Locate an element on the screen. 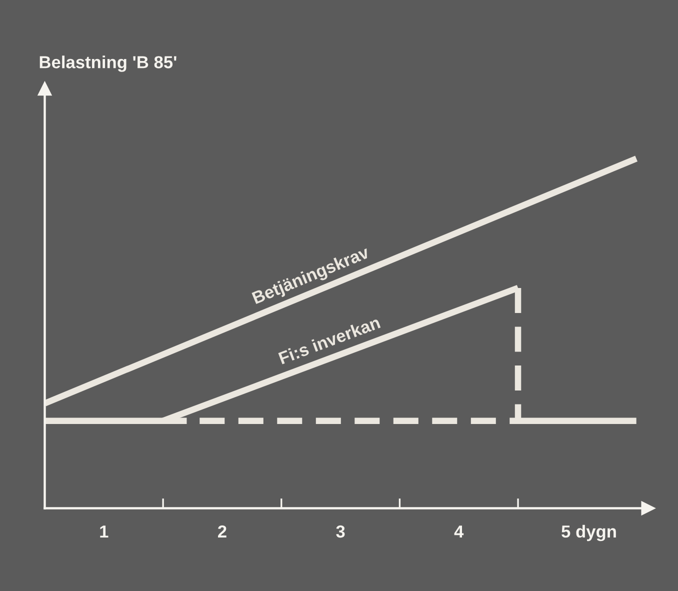  y-axis-title: Belastning 'B 85' is located at coordinates (108, 64).